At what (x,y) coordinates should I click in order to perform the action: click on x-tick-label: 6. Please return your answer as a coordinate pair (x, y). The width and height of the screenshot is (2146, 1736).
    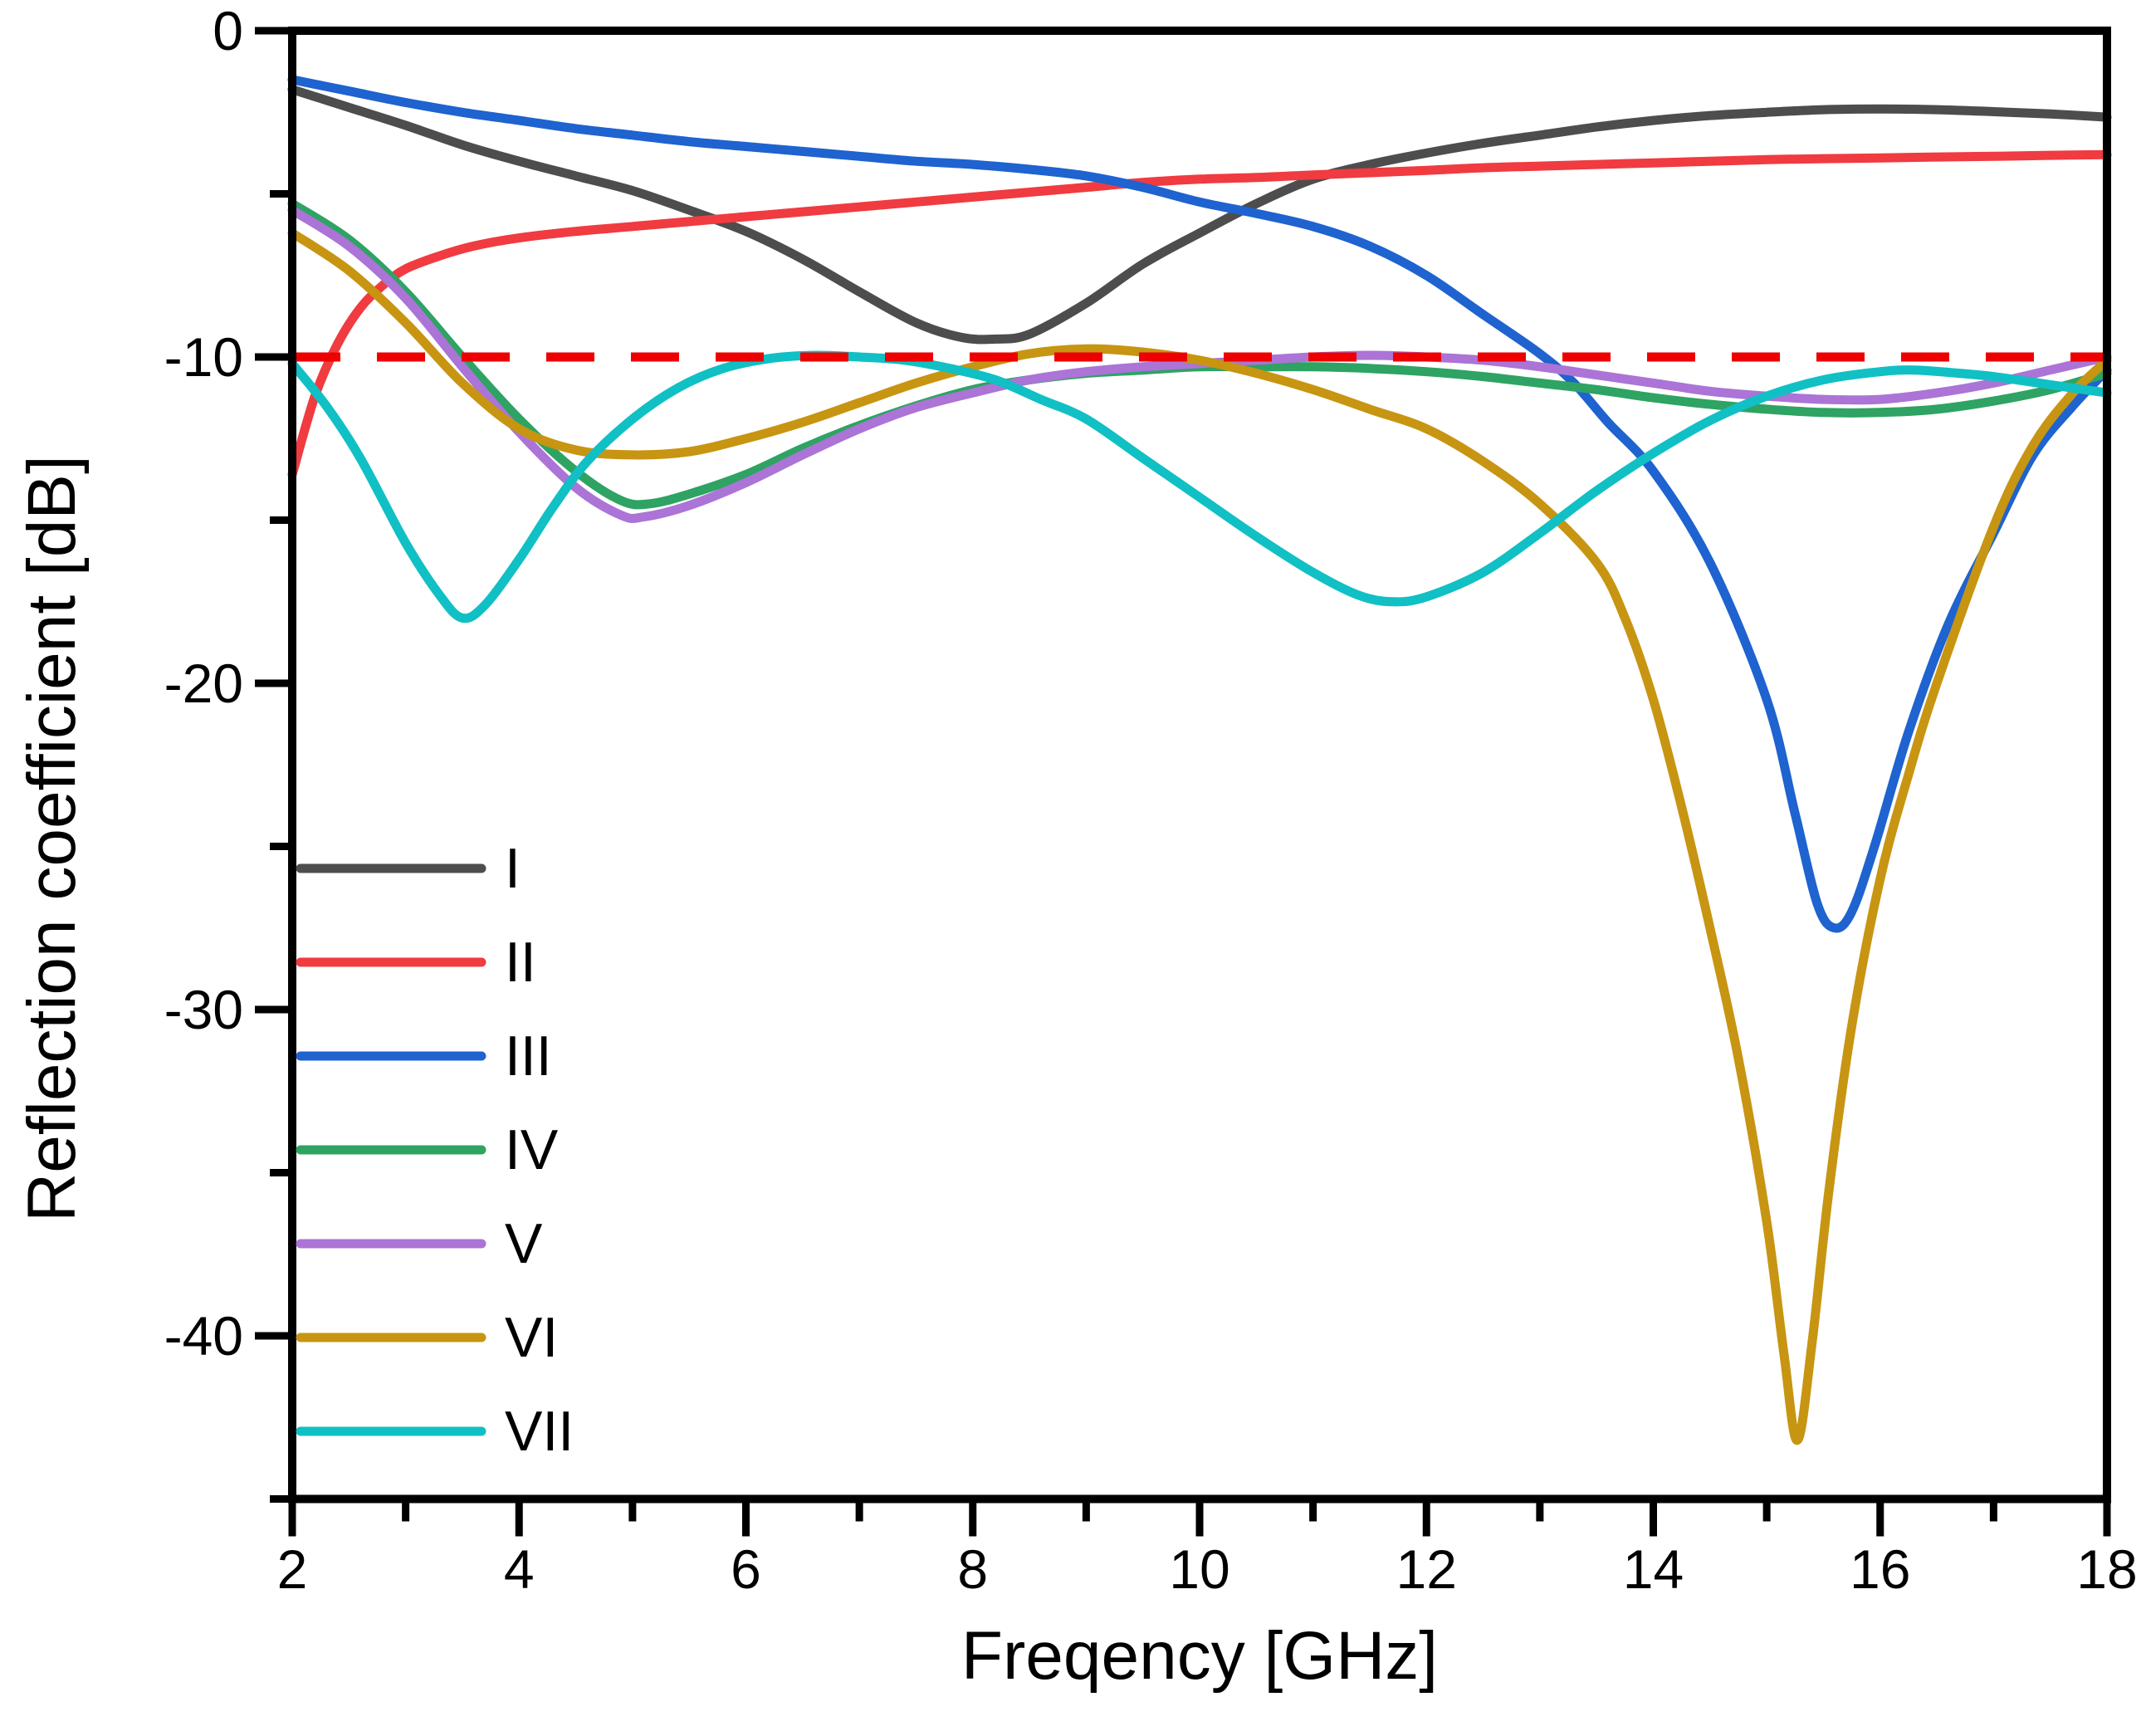
    Looking at the image, I should click on (746, 1569).